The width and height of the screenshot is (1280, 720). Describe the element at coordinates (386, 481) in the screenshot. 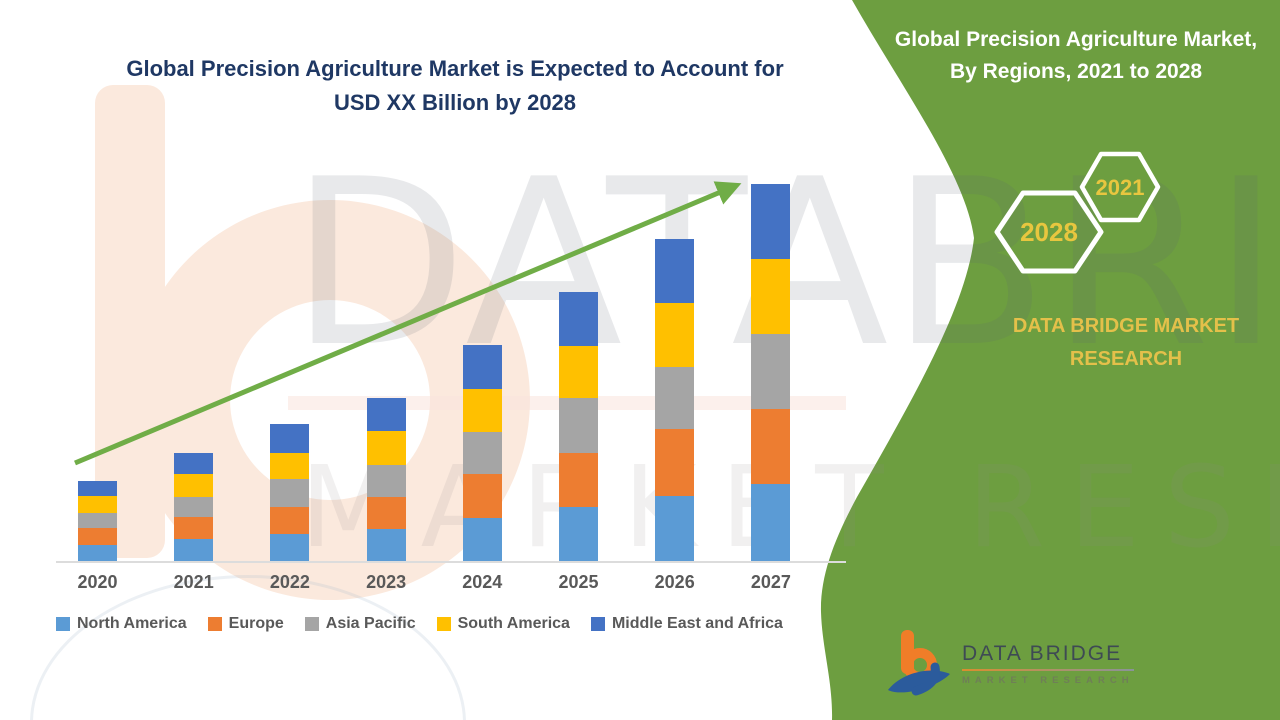

I see `bar-segment-2023-asia-pacific` at that location.